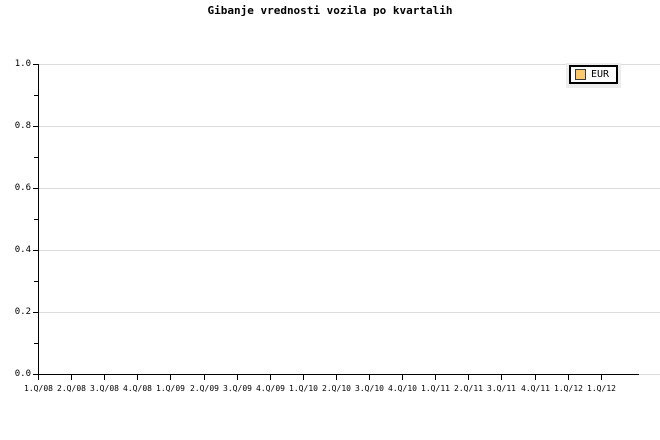 Image resolution: width=660 pixels, height=440 pixels. What do you see at coordinates (580, 74) in the screenshot?
I see `legend-color-swatch-eur` at bounding box center [580, 74].